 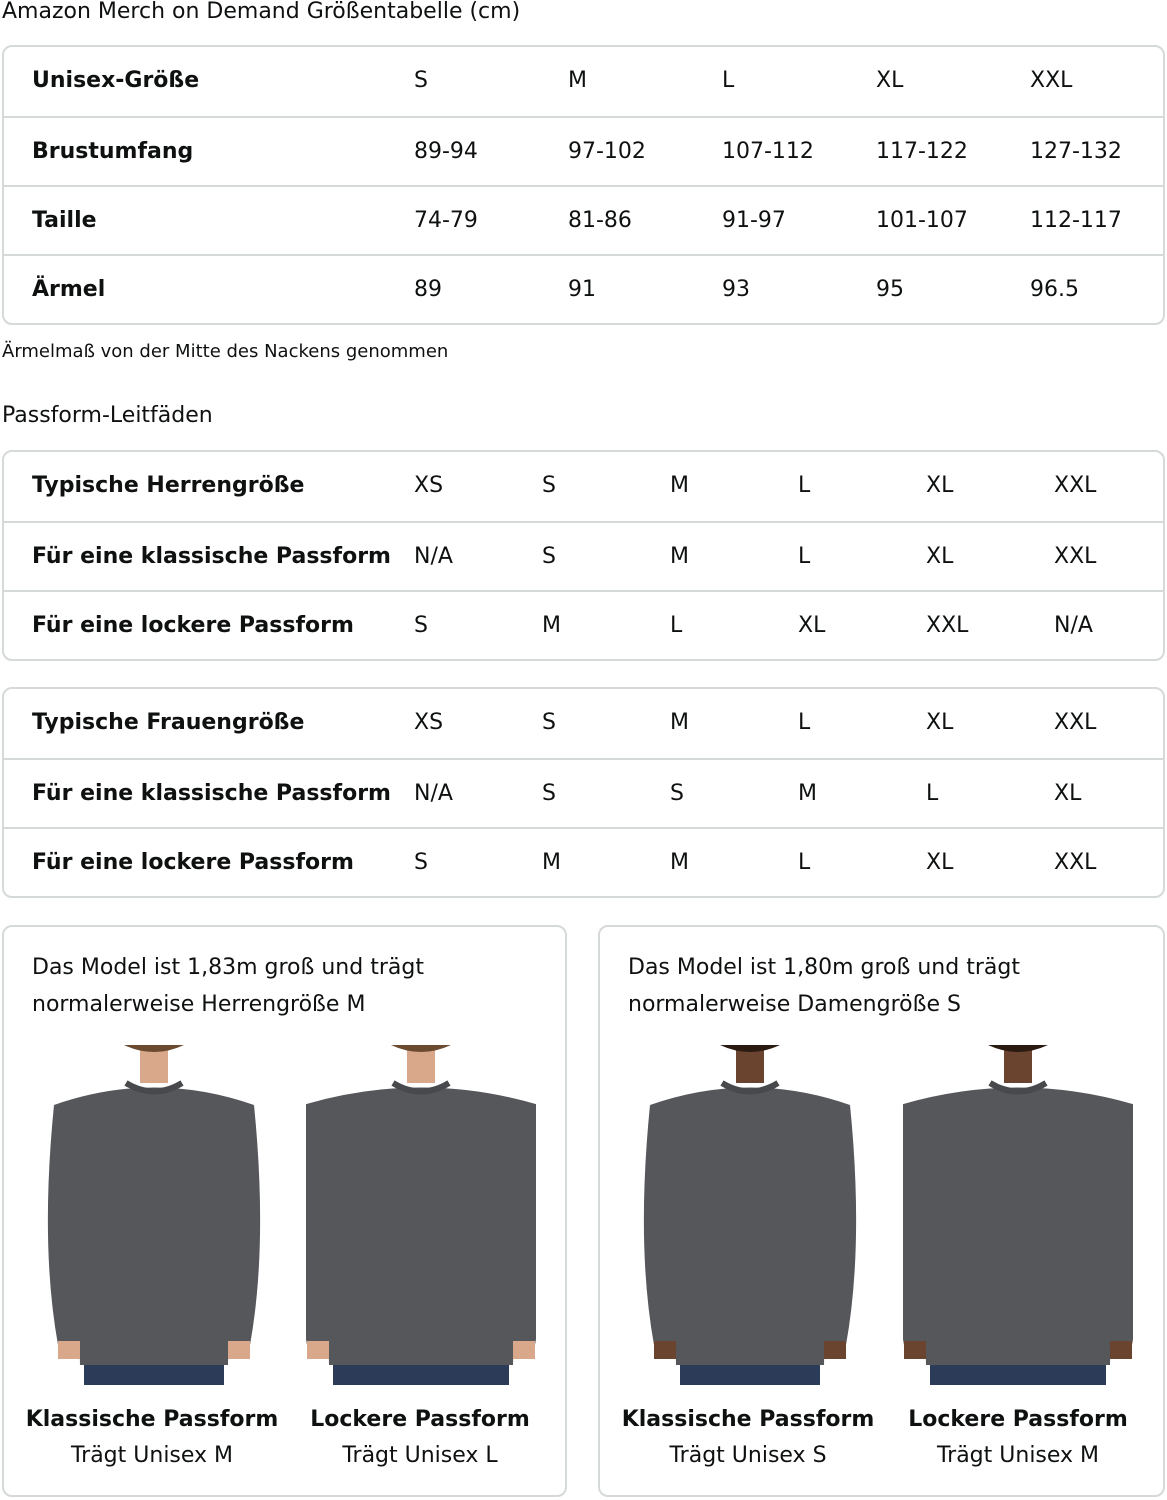 What do you see at coordinates (890, 289) in the screenshot?
I see `table-cell: 95` at bounding box center [890, 289].